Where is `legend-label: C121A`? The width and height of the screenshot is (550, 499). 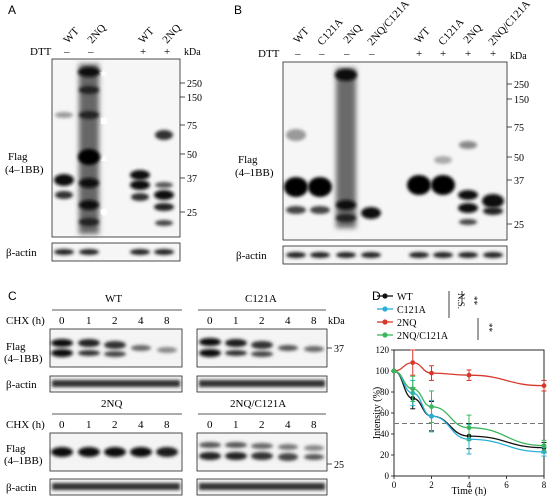 legend-label: C121A is located at coordinates (412, 310).